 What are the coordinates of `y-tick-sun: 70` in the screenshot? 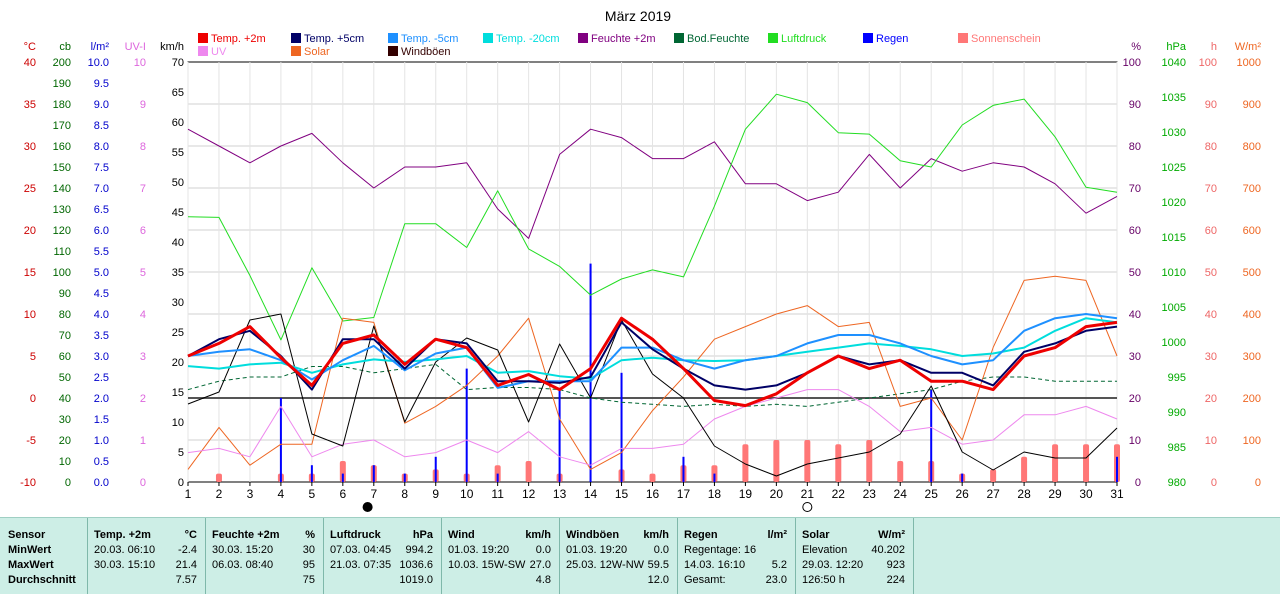 It's located at (1211, 189).